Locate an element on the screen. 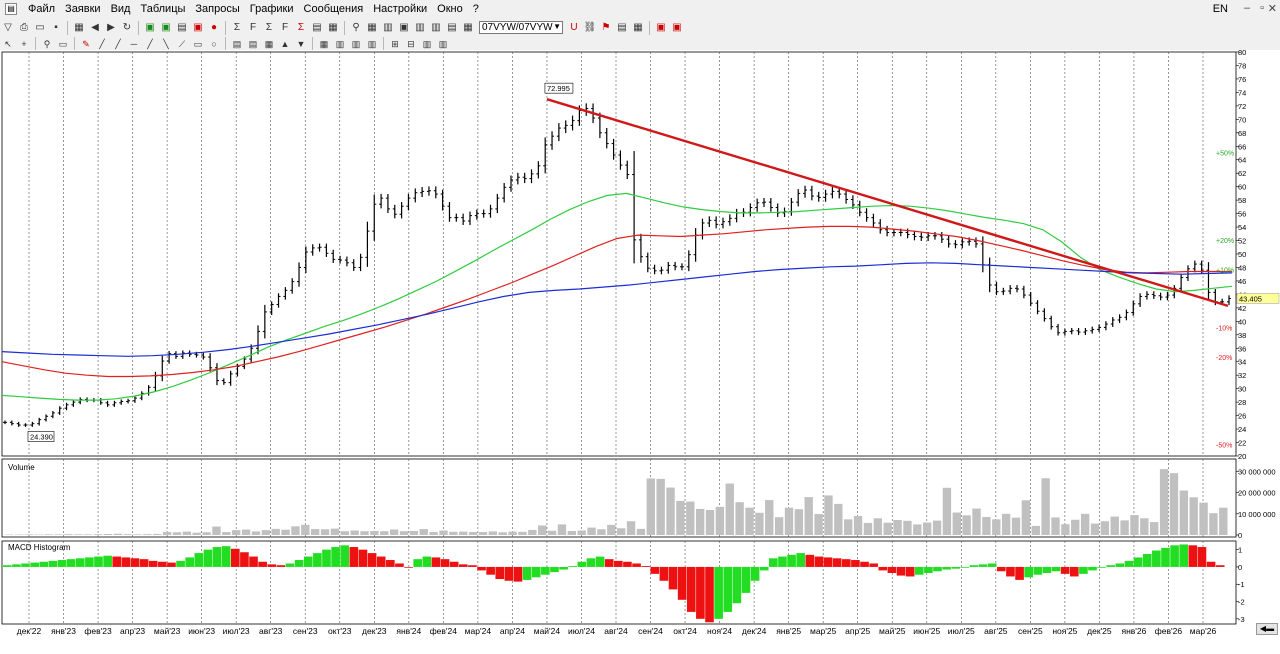  text-icon: ▤ is located at coordinates (237, 43).